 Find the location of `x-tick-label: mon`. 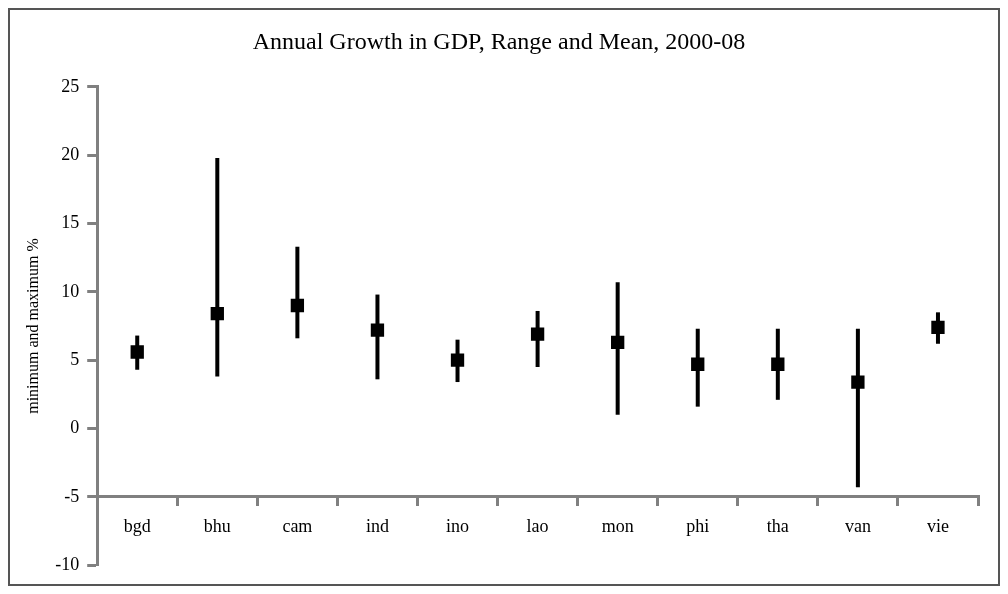

x-tick-label: mon is located at coordinates (617, 526).